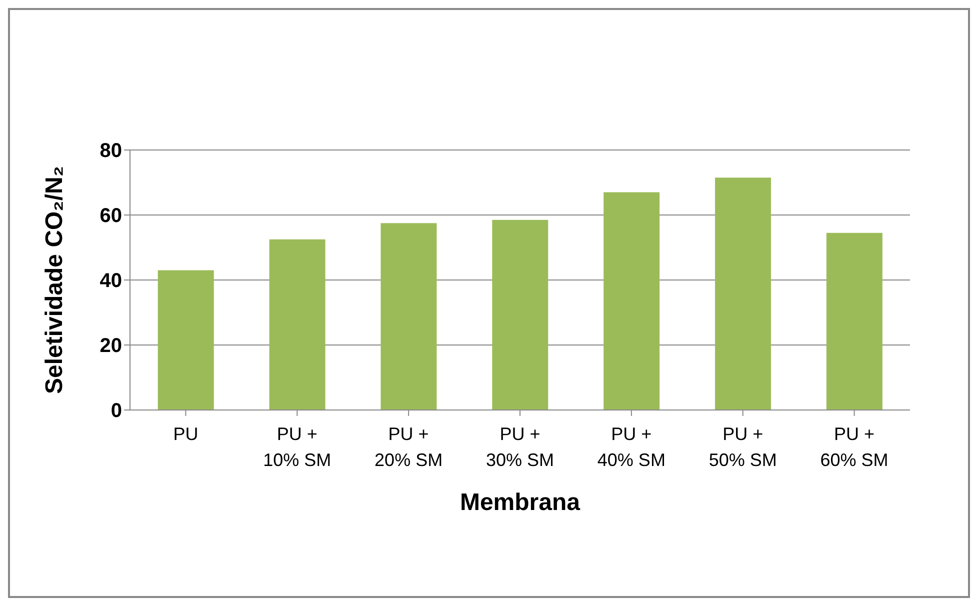  I want to click on x-tick-label: PU, so click(185, 434).